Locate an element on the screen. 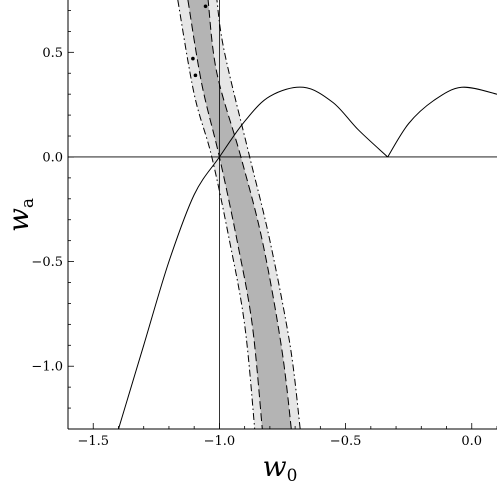  contour-outer-left-edge is located at coordinates (216, 214).